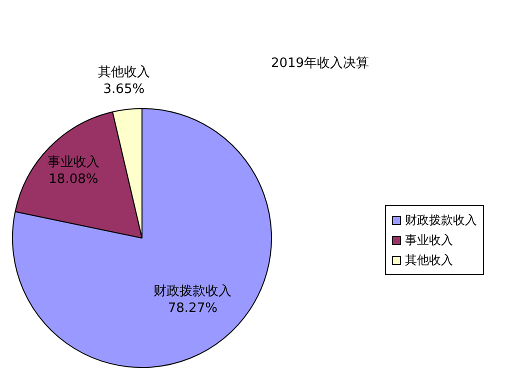 This screenshot has height=382, width=511. What do you see at coordinates (429, 260) in the screenshot?
I see `legend-label: 其他收入` at bounding box center [429, 260].